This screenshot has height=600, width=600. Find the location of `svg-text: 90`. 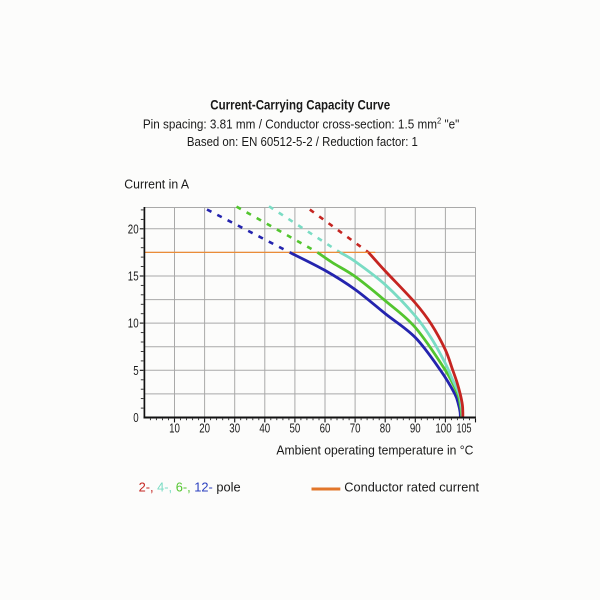

svg-text: 90 is located at coordinates (415, 427).